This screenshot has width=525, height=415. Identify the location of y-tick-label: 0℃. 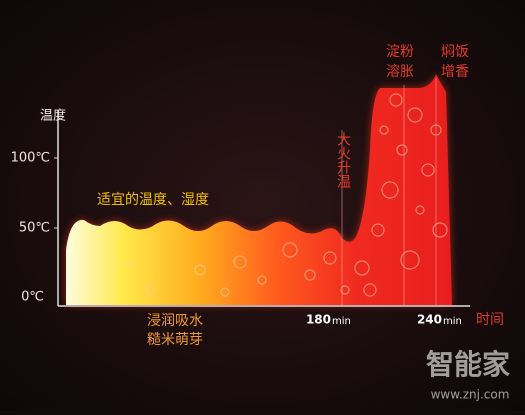
(32, 297).